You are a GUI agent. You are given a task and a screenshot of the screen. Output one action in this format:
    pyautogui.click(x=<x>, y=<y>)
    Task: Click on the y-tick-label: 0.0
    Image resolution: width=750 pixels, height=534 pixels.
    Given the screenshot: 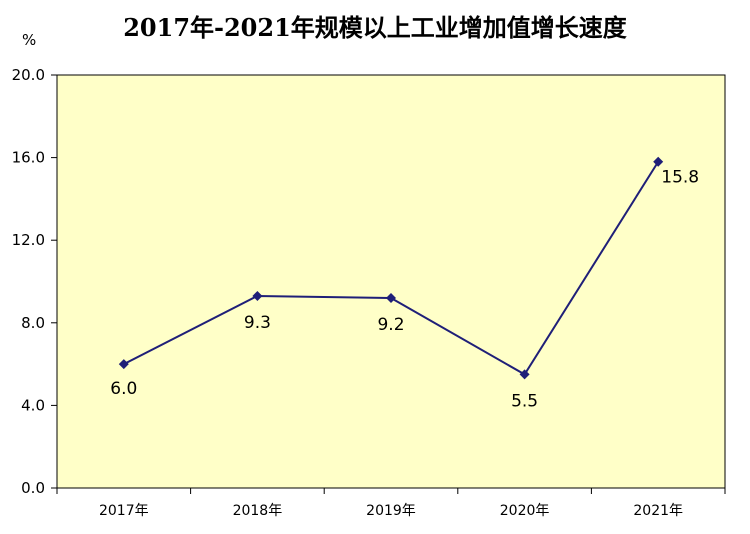 What is the action you would take?
    pyautogui.click(x=33, y=488)
    